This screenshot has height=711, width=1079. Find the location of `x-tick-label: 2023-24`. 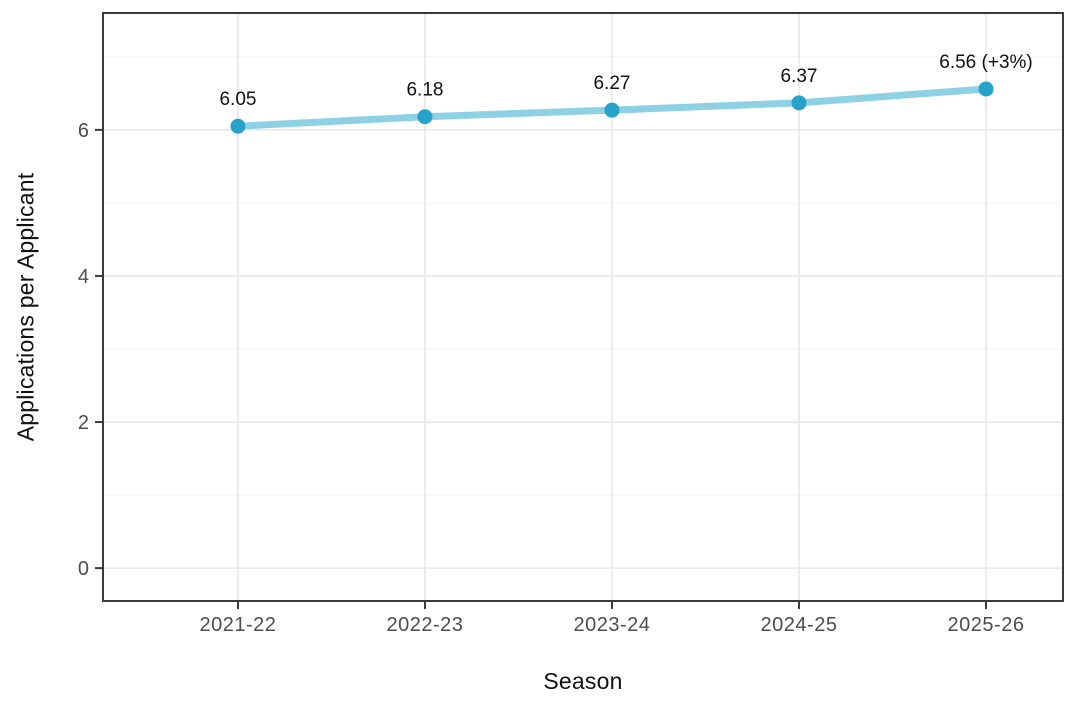

x-tick-label: 2023-24 is located at coordinates (612, 625).